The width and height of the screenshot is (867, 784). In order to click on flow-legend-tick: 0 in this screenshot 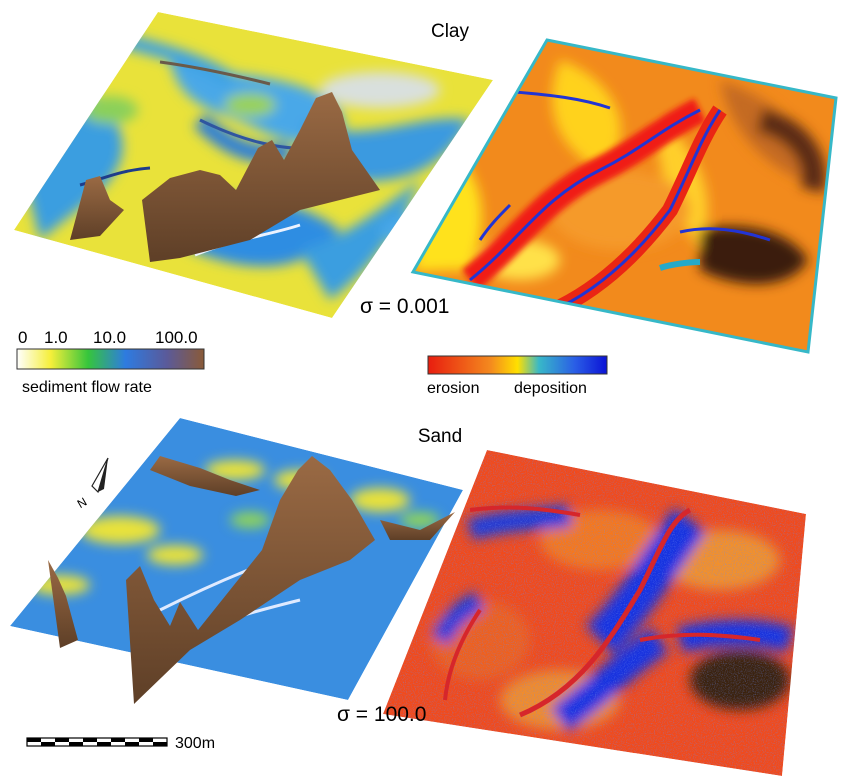, I will do `click(22, 337)`.